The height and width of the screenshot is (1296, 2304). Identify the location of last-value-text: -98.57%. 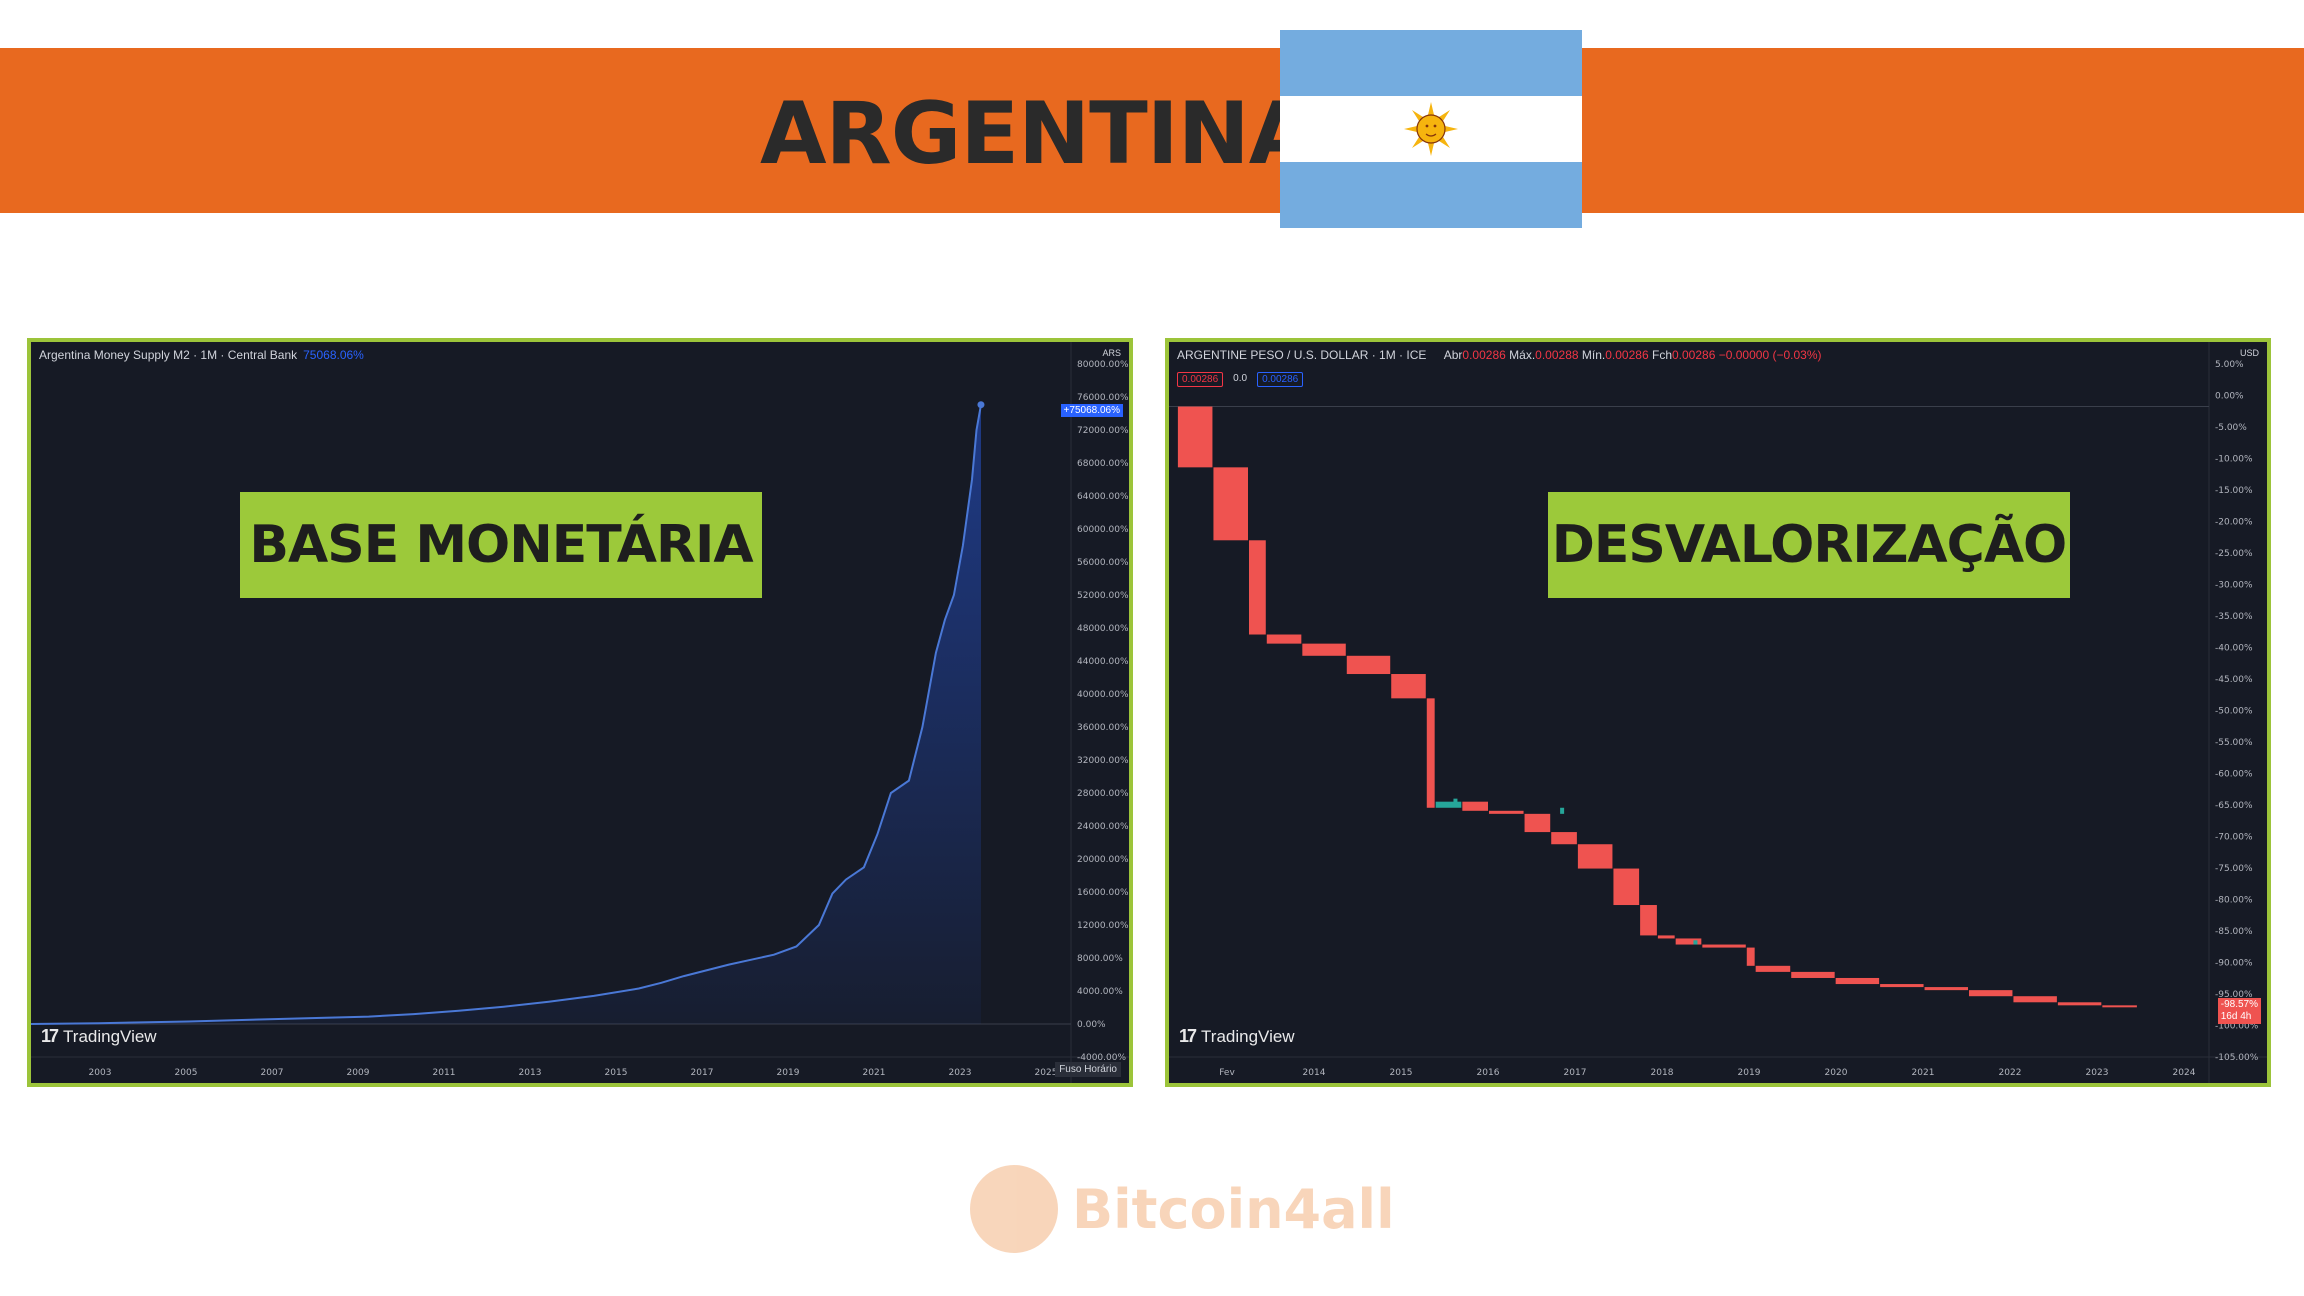
(2239, 1004).